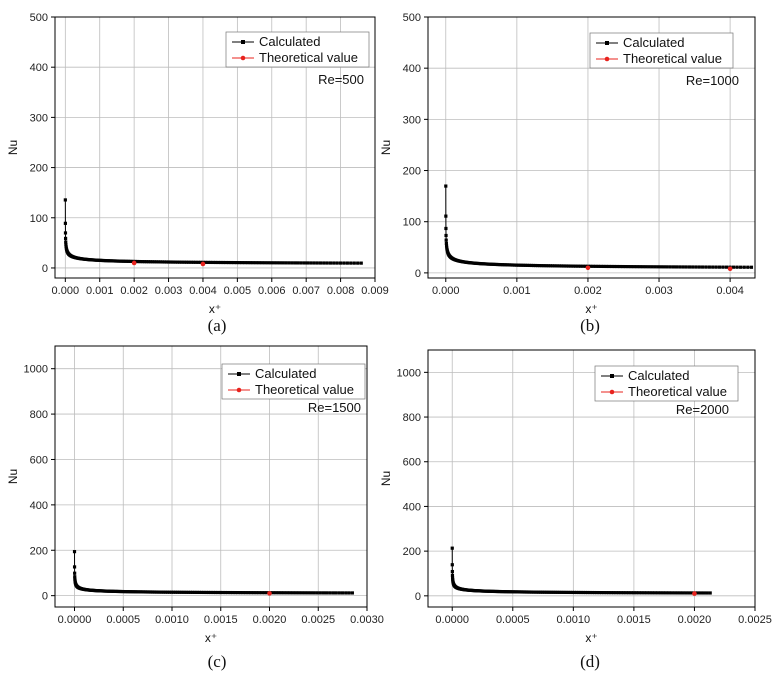 The width and height of the screenshot is (772, 678). What do you see at coordinates (375, 291) in the screenshot?
I see `x-tick-label: 0.009` at bounding box center [375, 291].